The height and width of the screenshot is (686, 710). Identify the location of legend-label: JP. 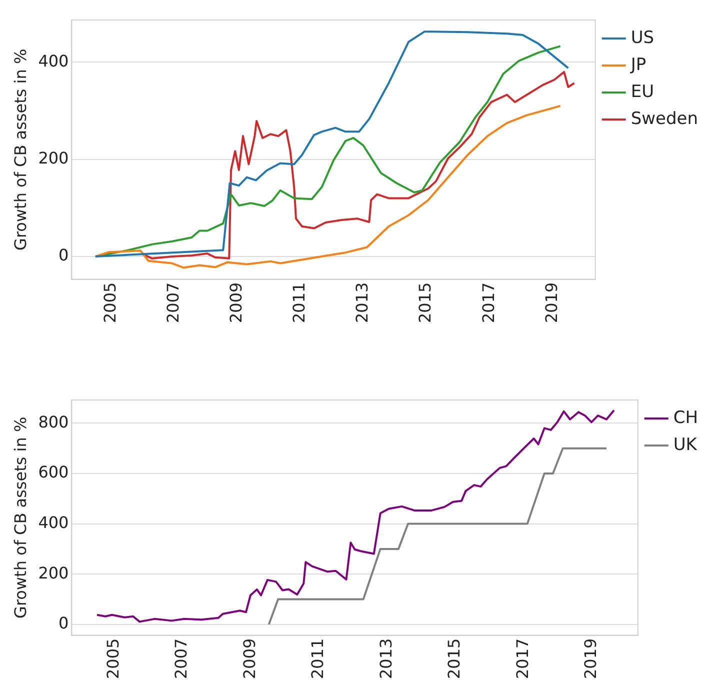
(638, 64).